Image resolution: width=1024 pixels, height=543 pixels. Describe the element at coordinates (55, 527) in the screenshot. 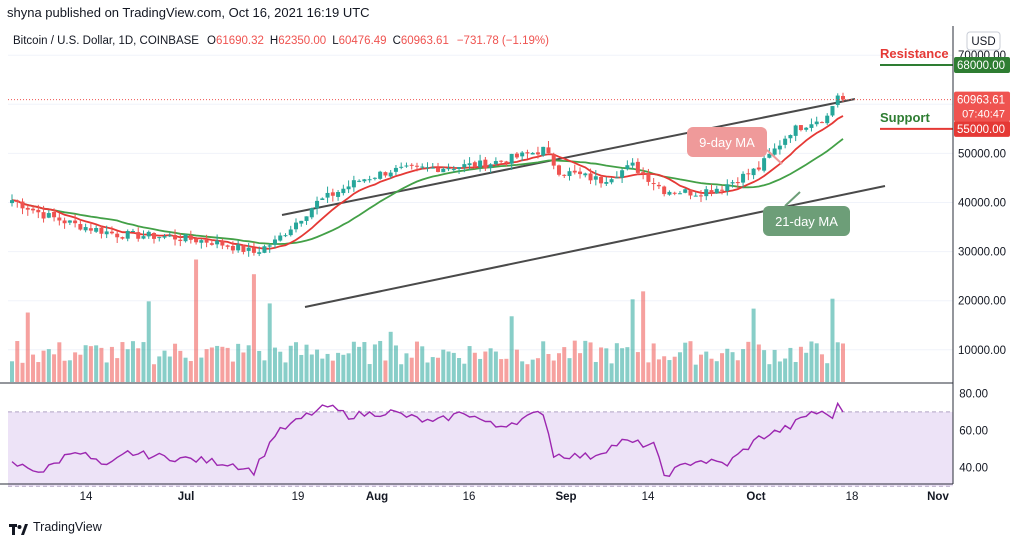

I see `footer-brand: TradingView` at that location.